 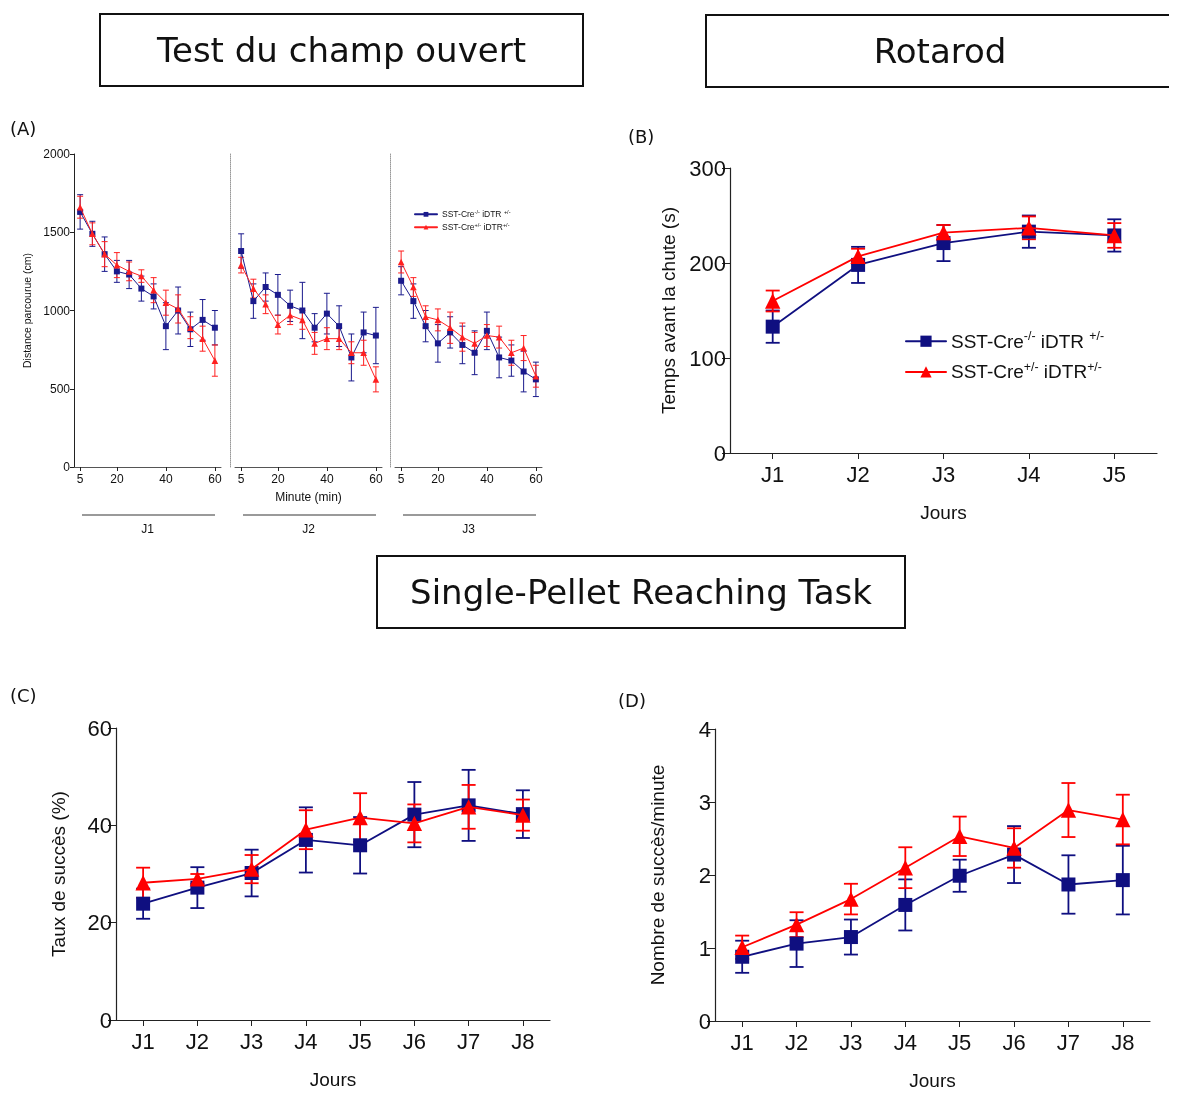 I want to click on y-tick-label: 200, so click(x=707, y=263).